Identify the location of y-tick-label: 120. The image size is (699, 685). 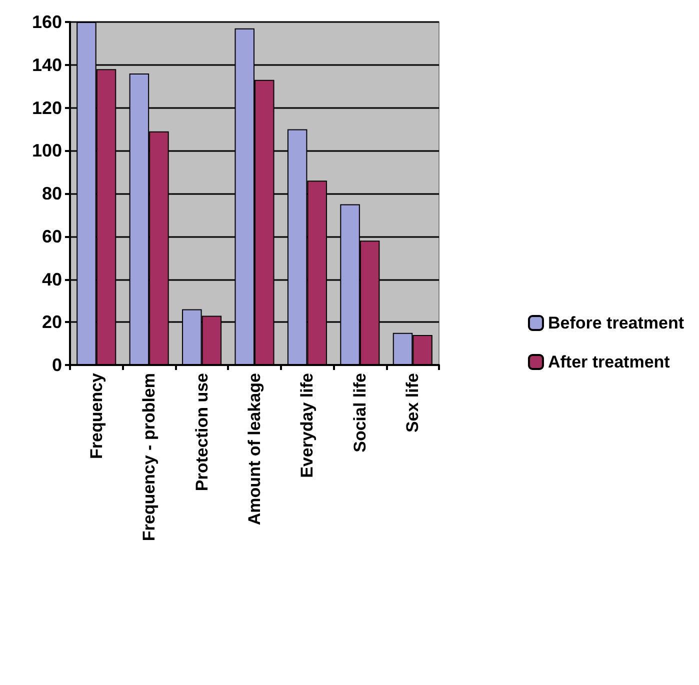
(47, 108).